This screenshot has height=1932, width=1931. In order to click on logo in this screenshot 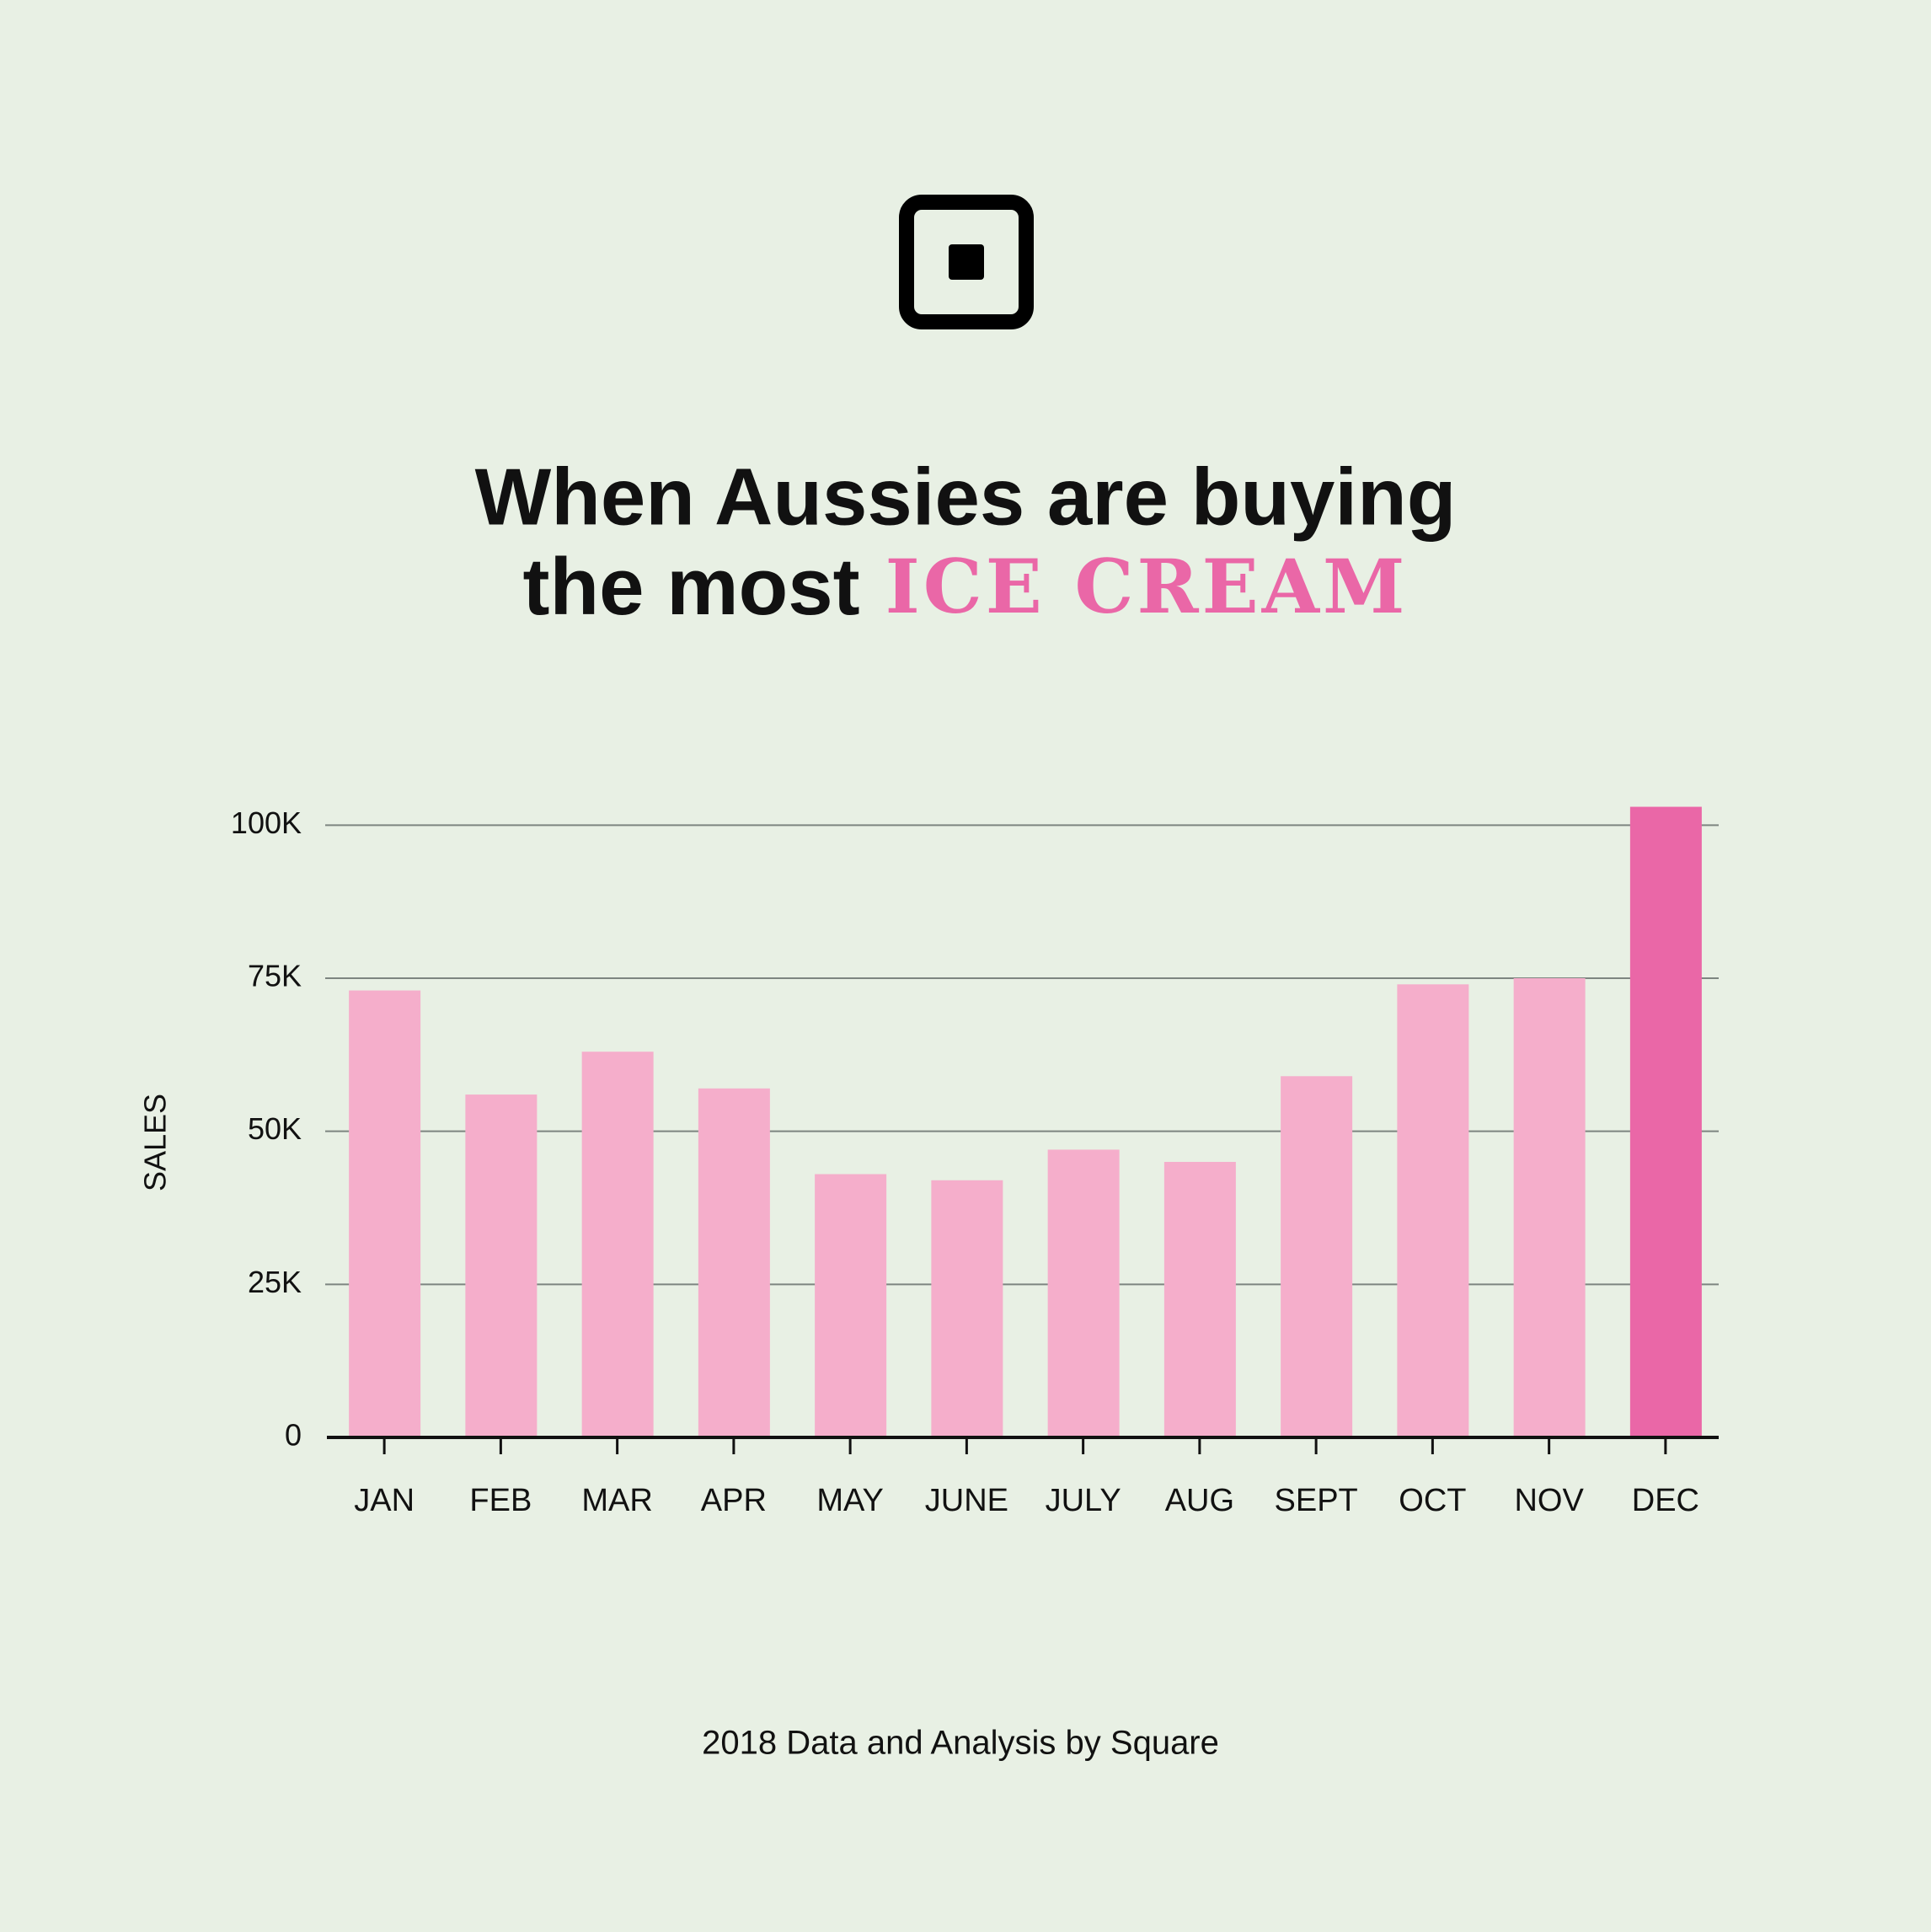, I will do `click(967, 262)`.